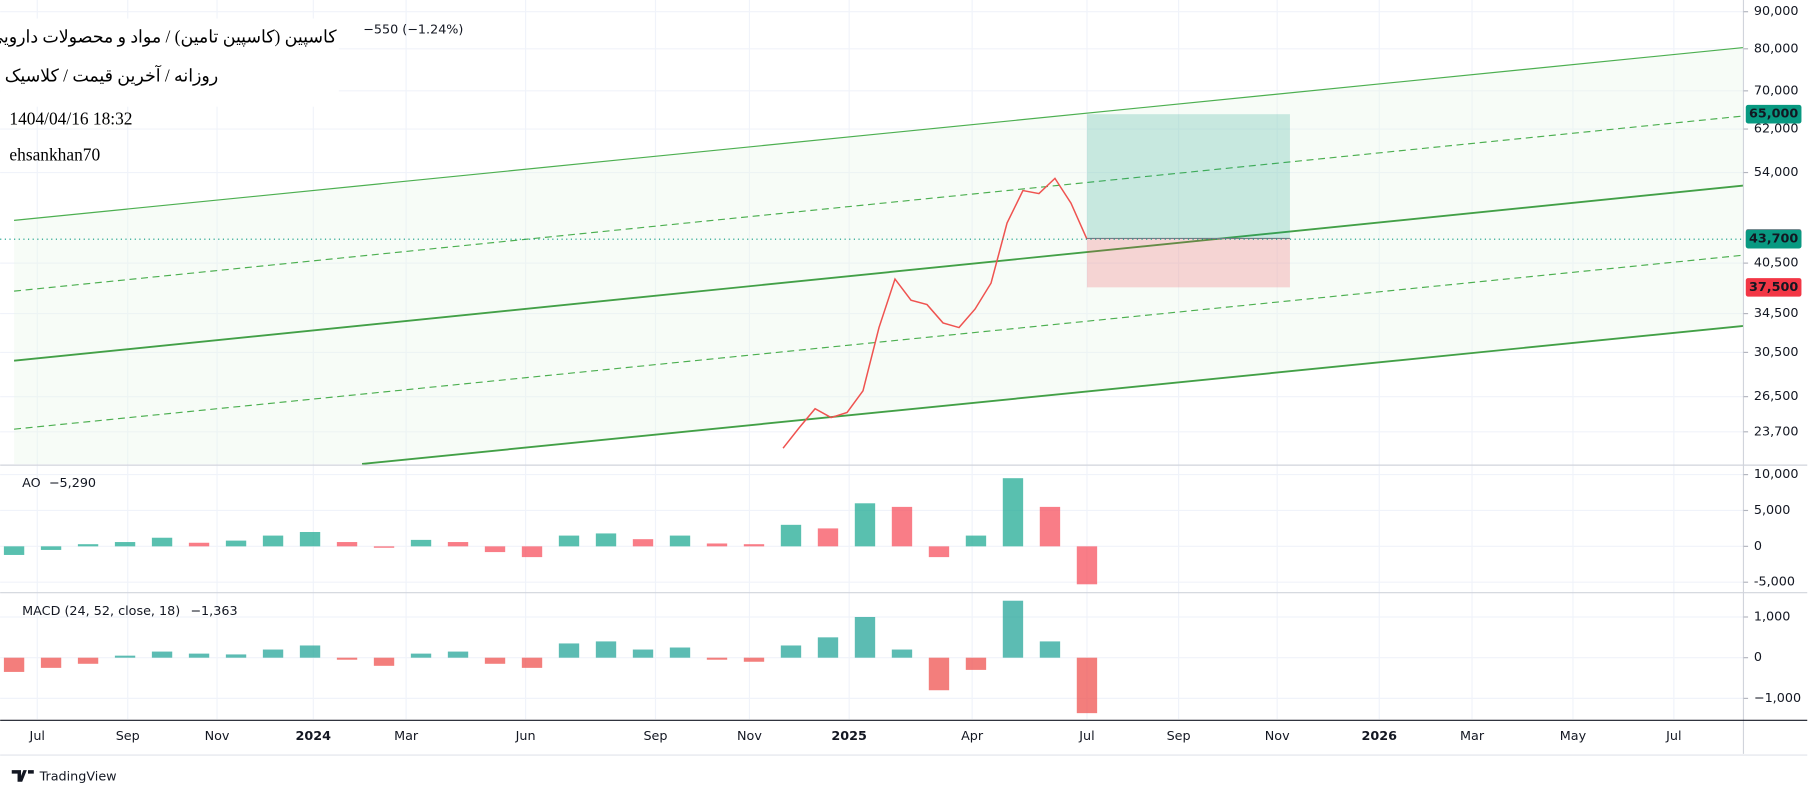 This screenshot has width=1819, height=798. Describe the element at coordinates (1188, 263) in the screenshot. I see `stop-zone` at that location.